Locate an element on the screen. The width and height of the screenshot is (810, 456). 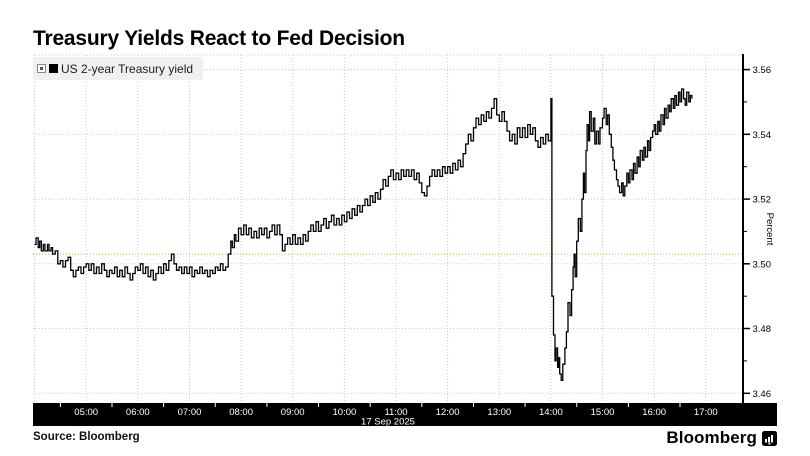
svg-text: 3.56 is located at coordinates (762, 70).